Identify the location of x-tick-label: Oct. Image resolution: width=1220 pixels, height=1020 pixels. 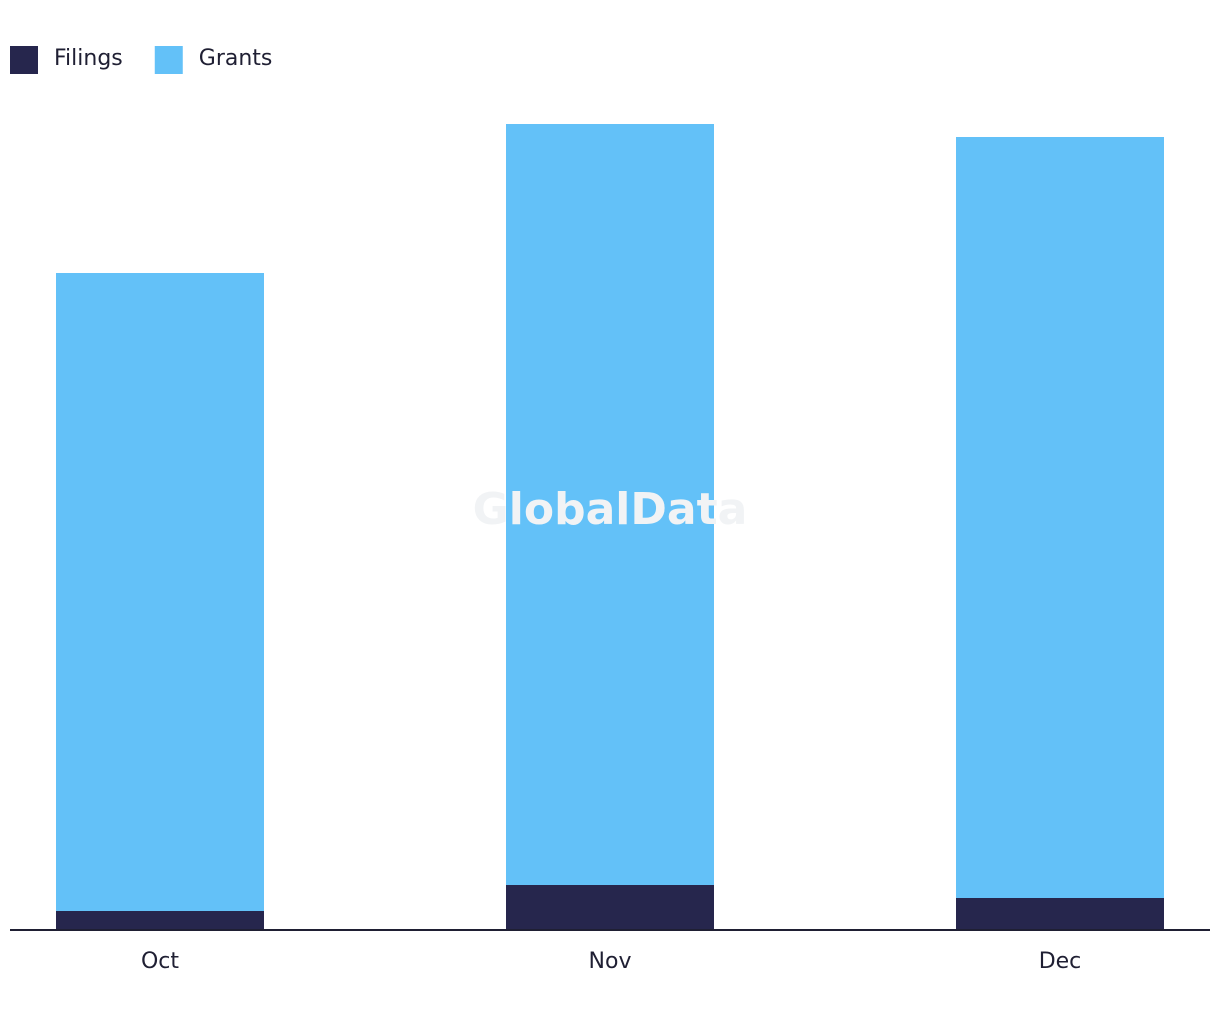
(160, 961).